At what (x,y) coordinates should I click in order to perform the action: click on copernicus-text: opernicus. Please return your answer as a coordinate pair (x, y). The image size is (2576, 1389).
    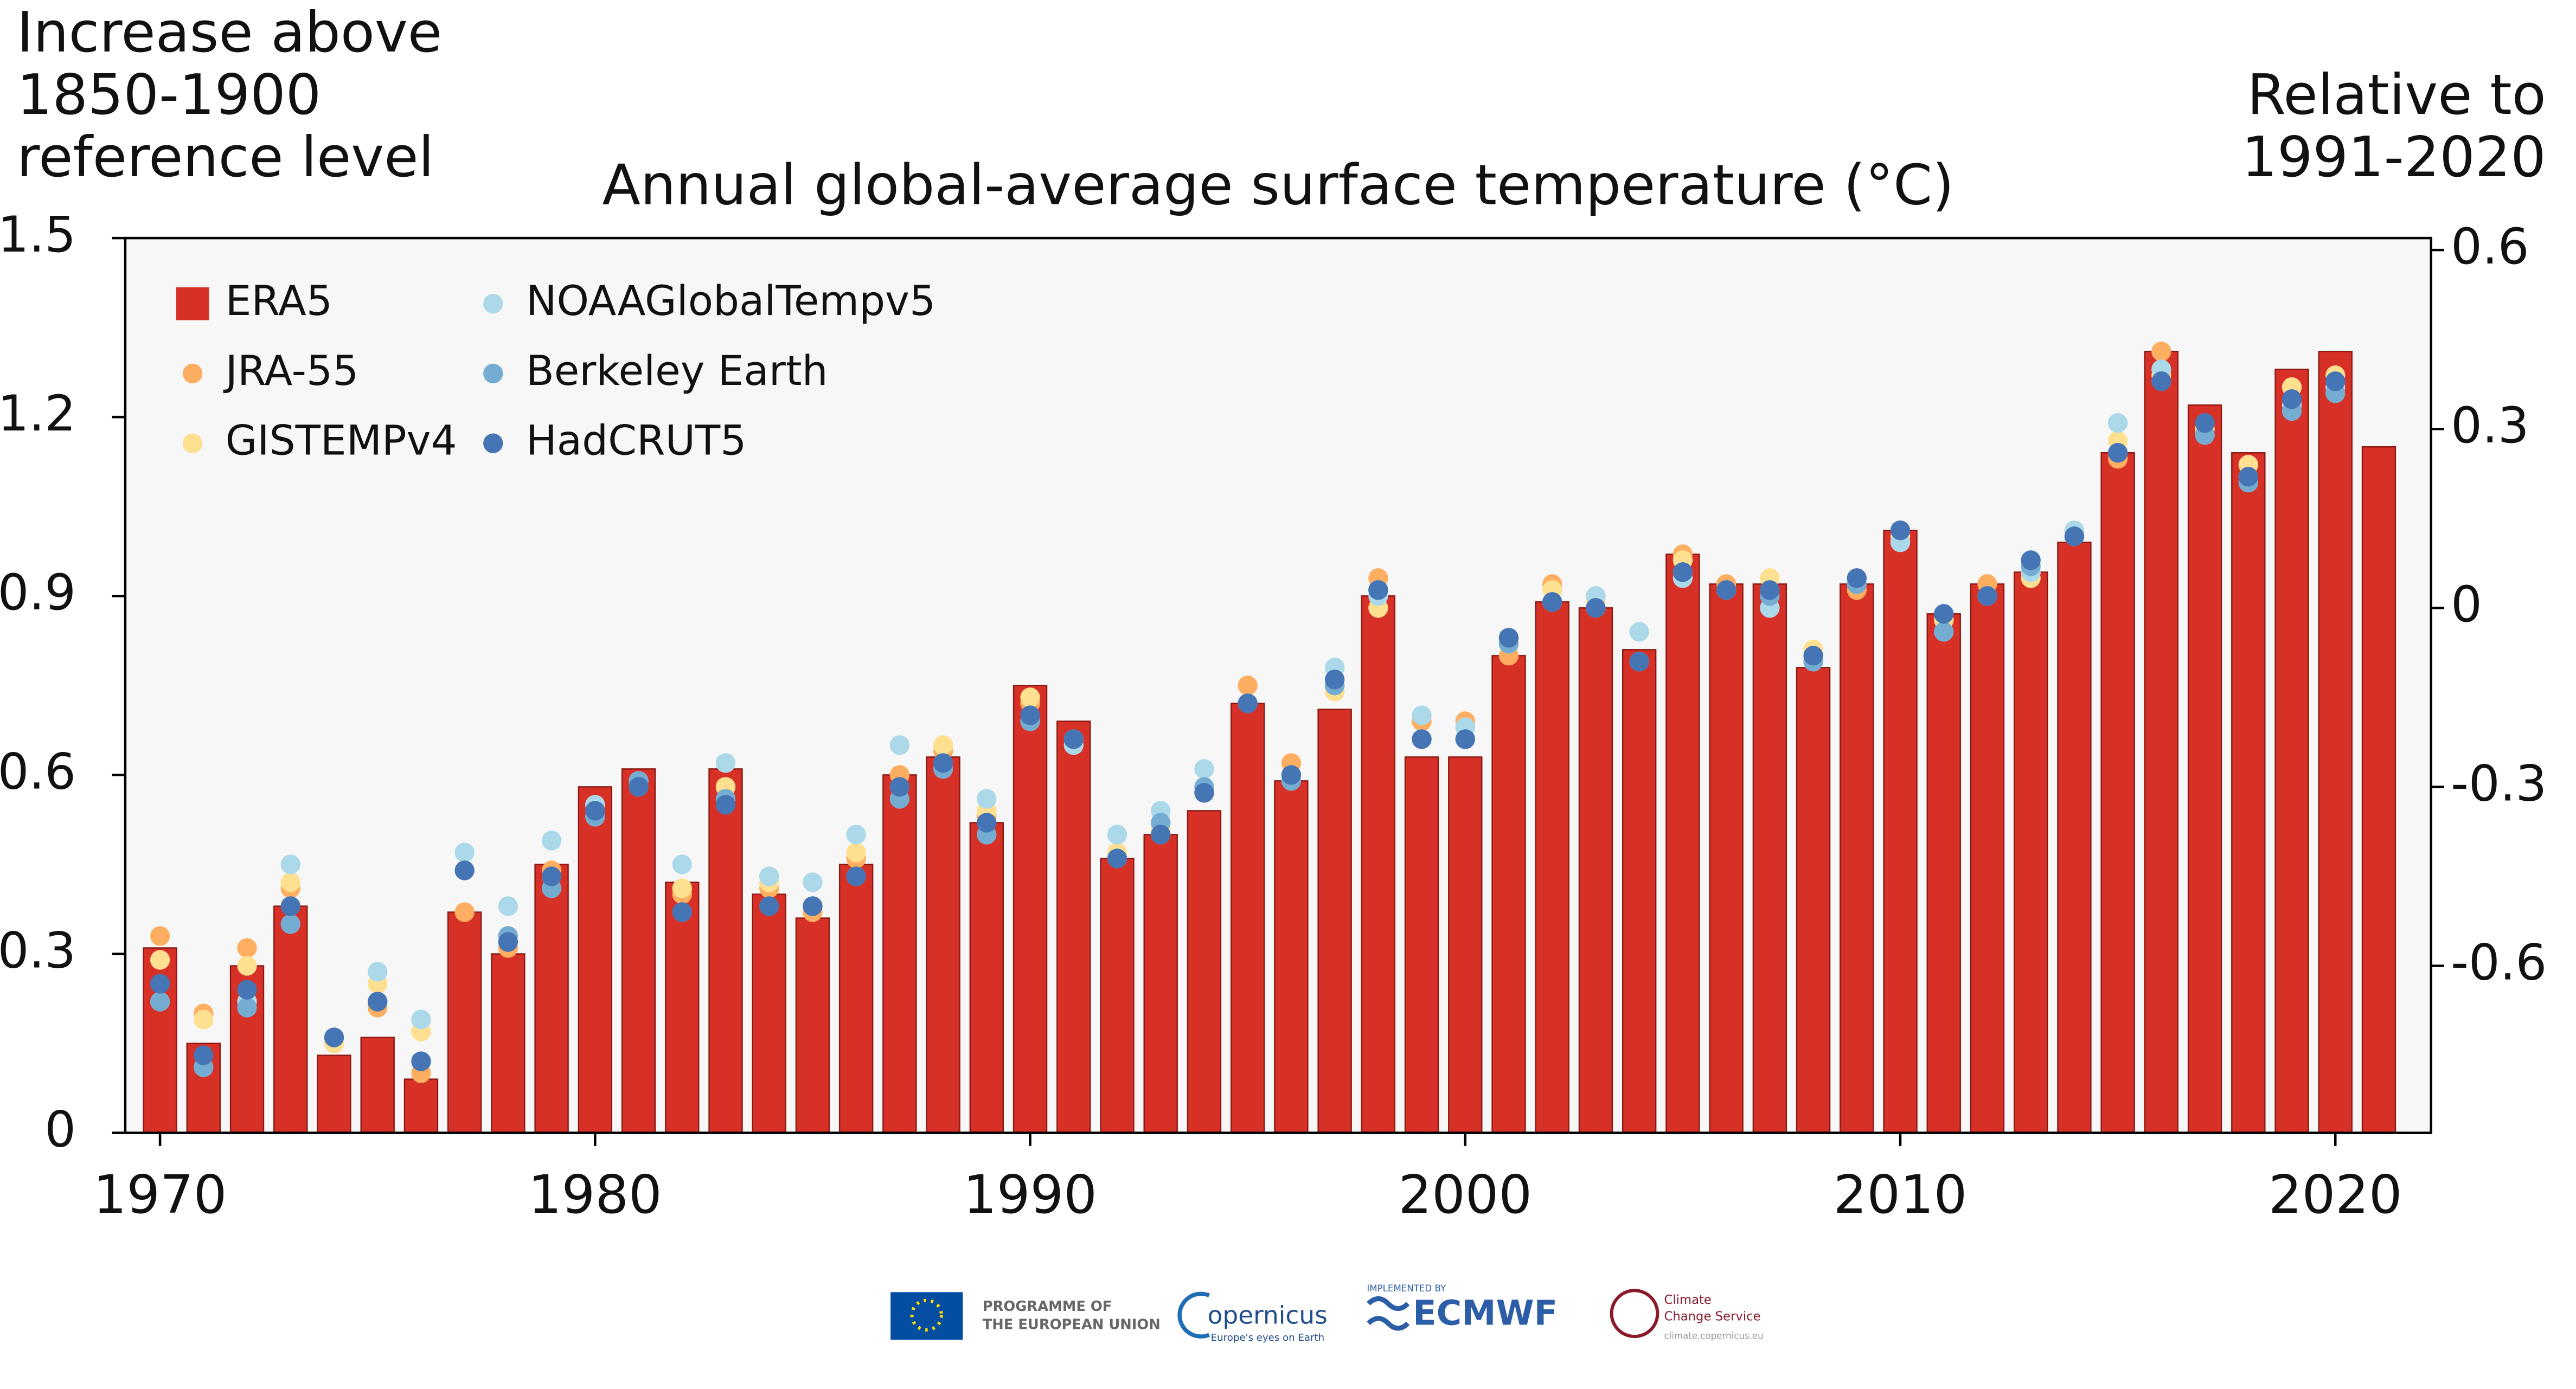
    Looking at the image, I should click on (1268, 1315).